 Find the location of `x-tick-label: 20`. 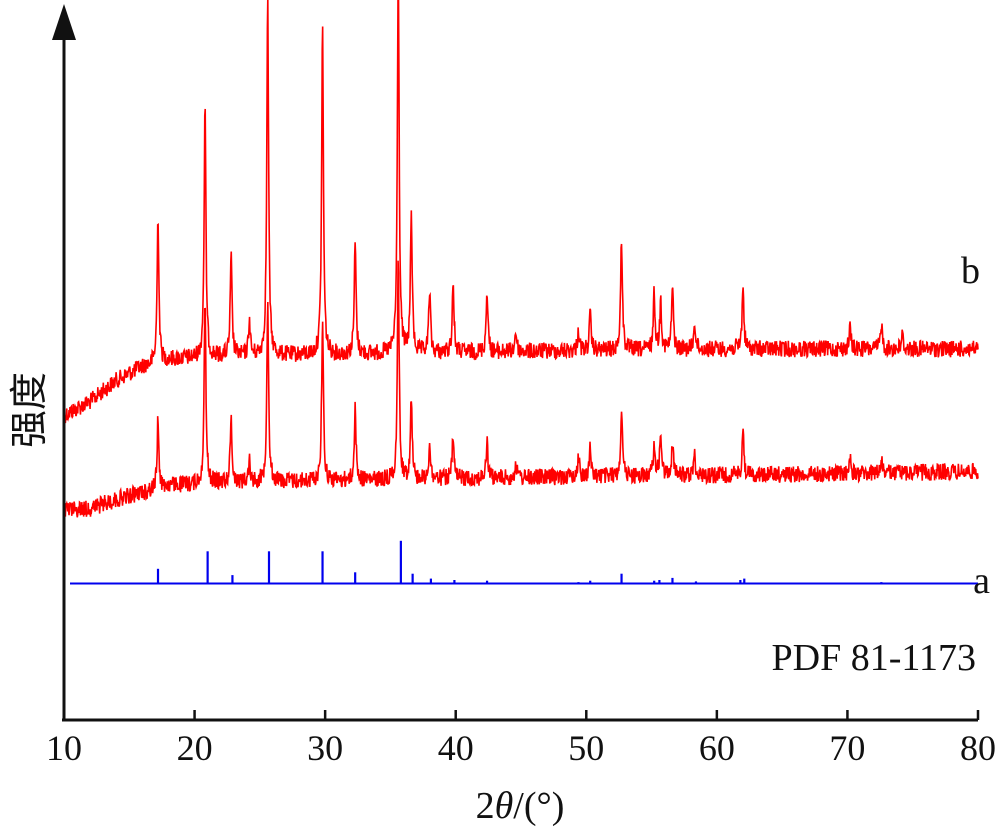

x-tick-label: 20 is located at coordinates (195, 748).